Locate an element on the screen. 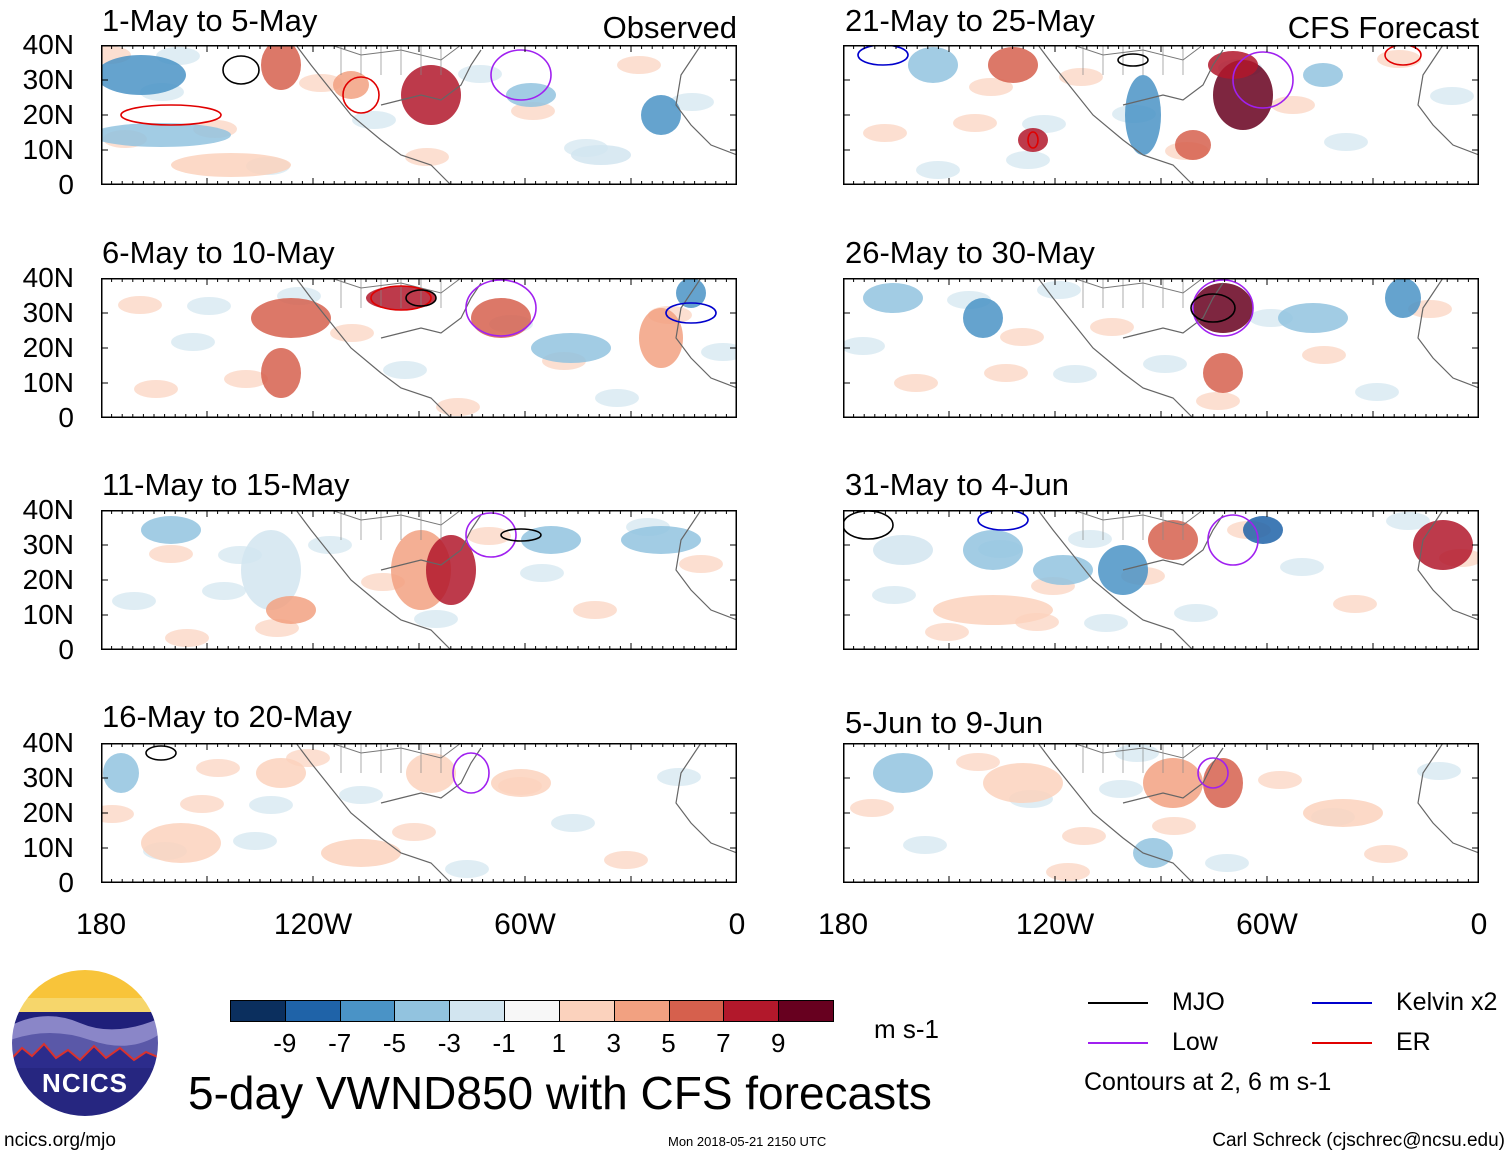 The image size is (1510, 1157). panel-title: 1-May to 5-May is located at coordinates (210, 20).